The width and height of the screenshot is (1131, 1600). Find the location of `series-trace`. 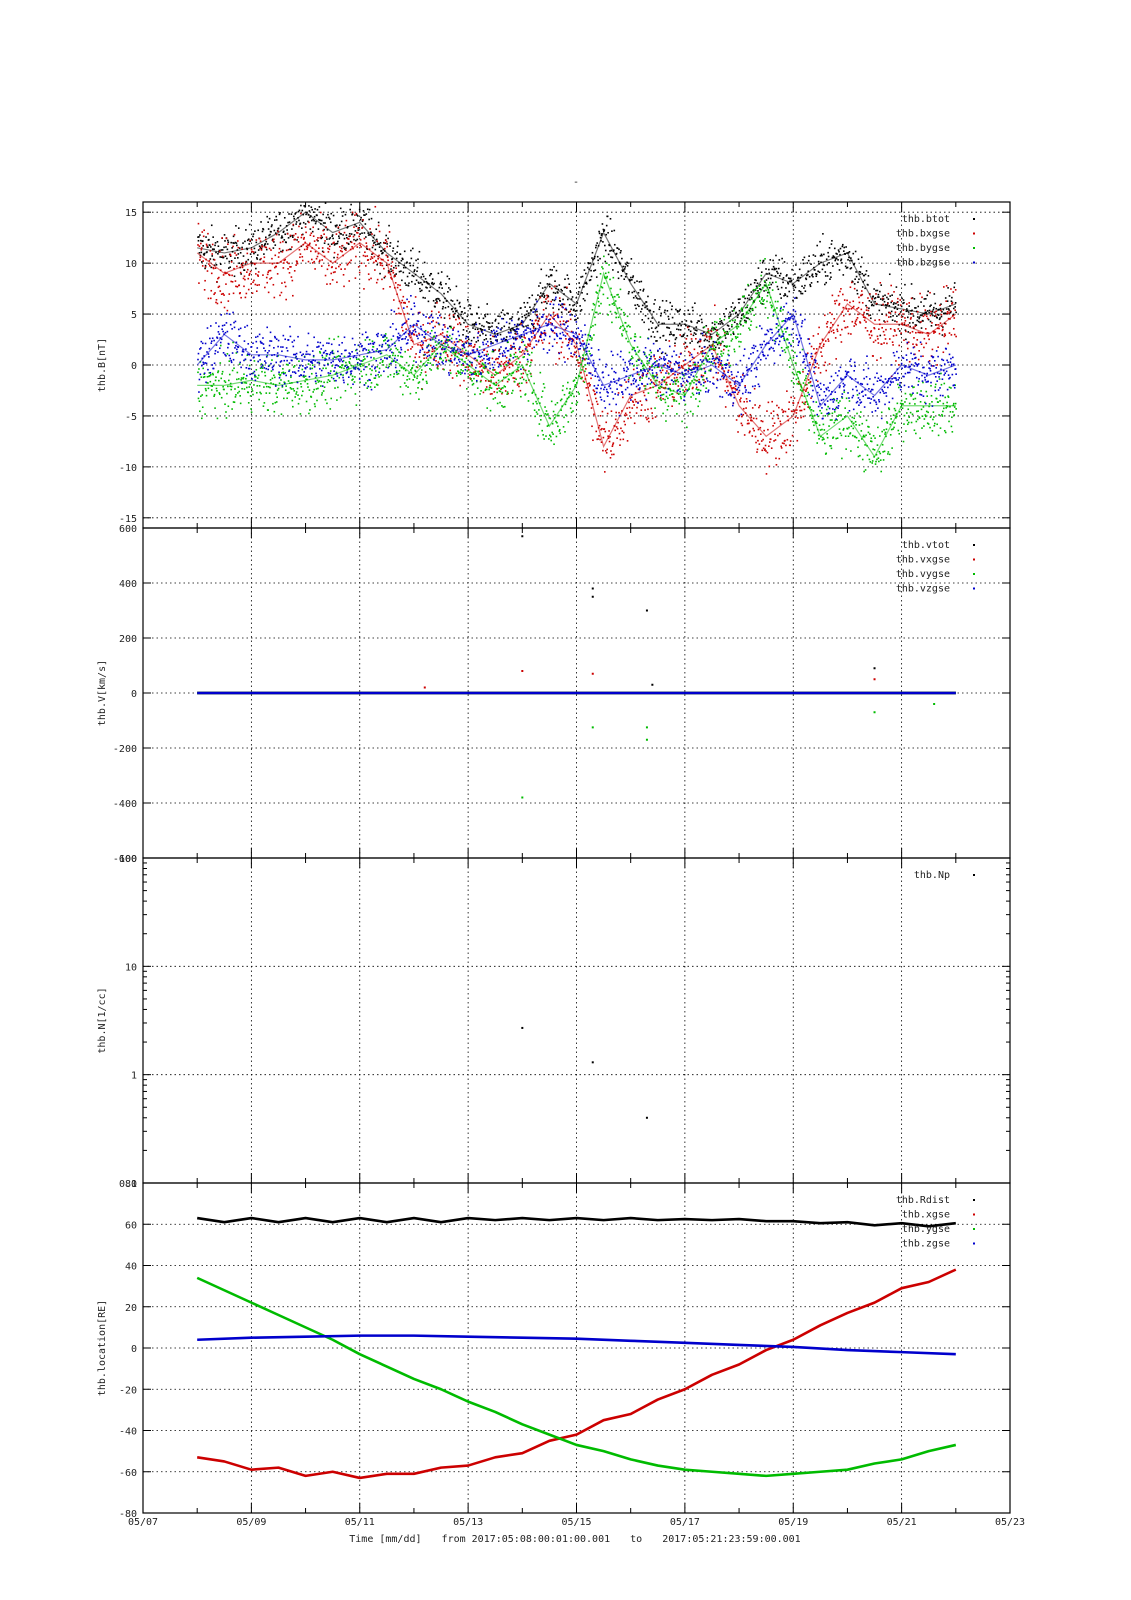

series-trace is located at coordinates (576, 364).